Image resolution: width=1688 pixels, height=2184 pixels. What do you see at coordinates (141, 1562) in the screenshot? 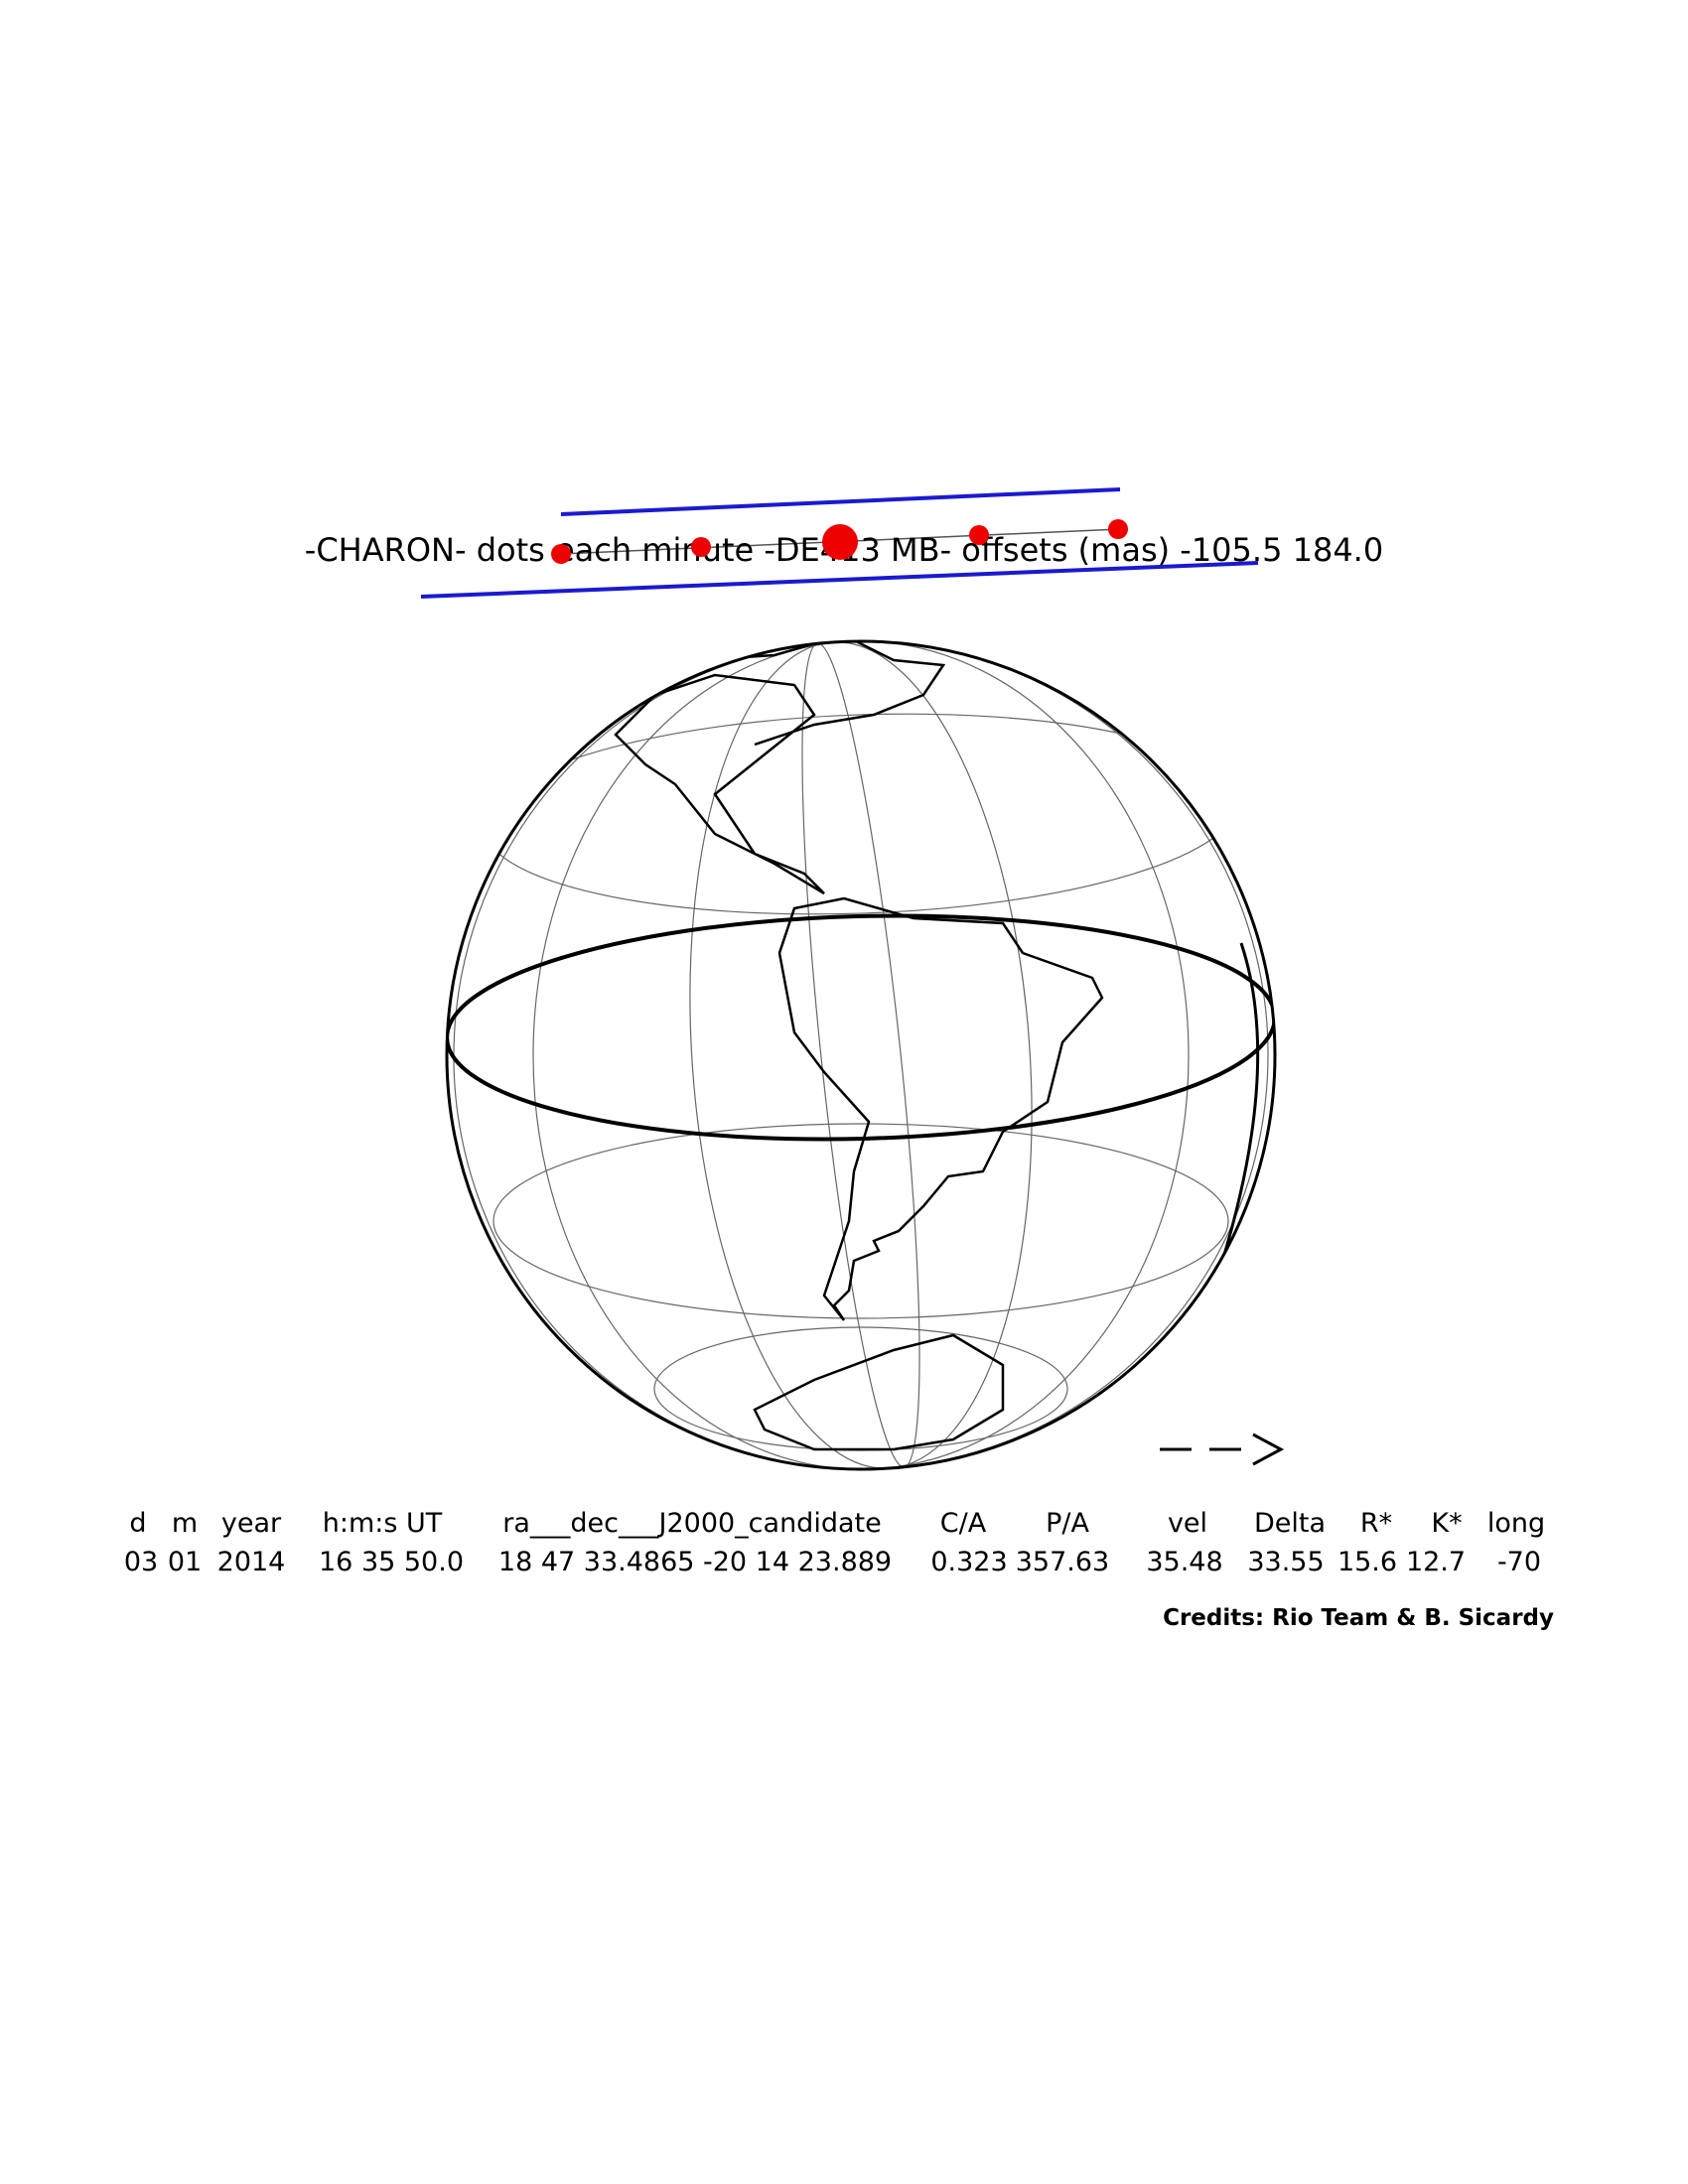
I see `column-value: 03` at bounding box center [141, 1562].